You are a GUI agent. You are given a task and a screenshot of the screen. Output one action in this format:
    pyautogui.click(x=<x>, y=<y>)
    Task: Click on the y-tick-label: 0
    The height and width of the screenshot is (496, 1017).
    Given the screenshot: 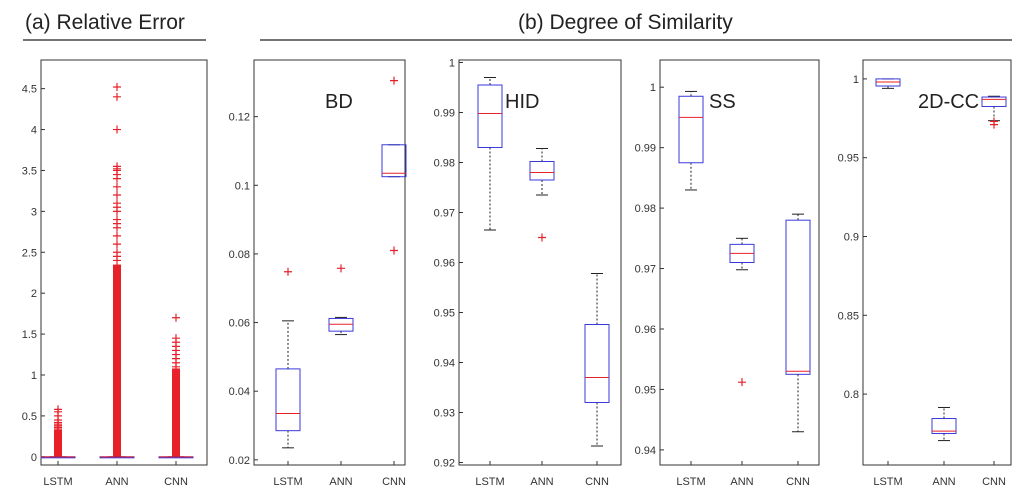 What is the action you would take?
    pyautogui.click(x=34, y=458)
    